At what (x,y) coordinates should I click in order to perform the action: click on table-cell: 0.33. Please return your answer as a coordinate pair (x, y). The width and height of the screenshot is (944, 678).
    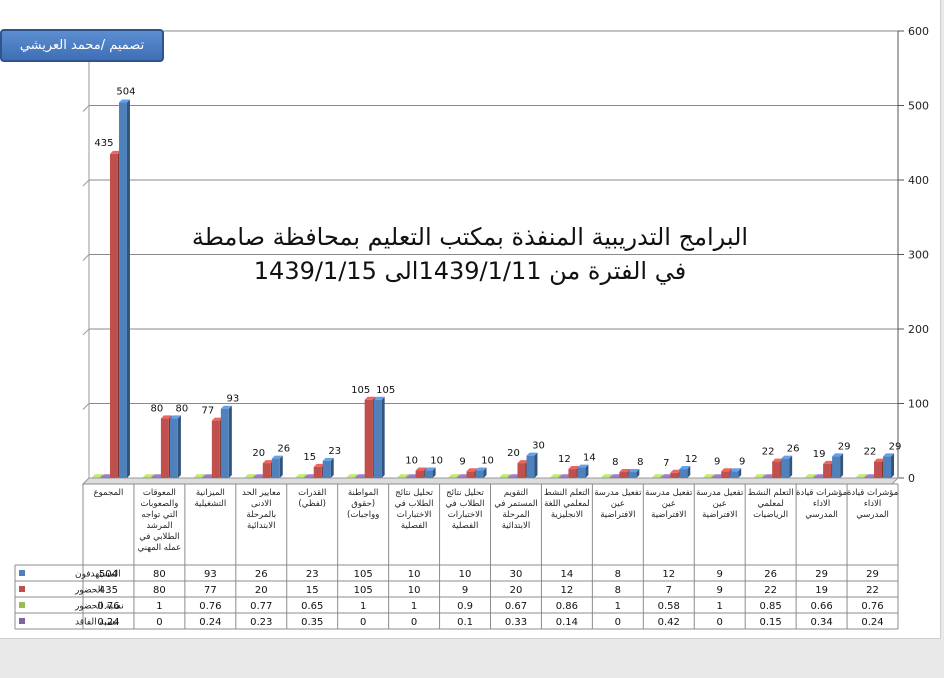
    Looking at the image, I should click on (516, 622).